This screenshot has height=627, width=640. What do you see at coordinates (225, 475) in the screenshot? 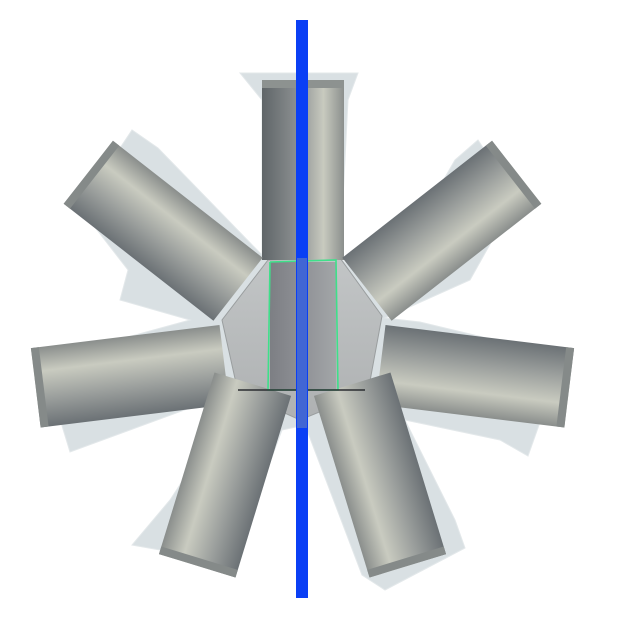
I see `arm-lower-left` at bounding box center [225, 475].